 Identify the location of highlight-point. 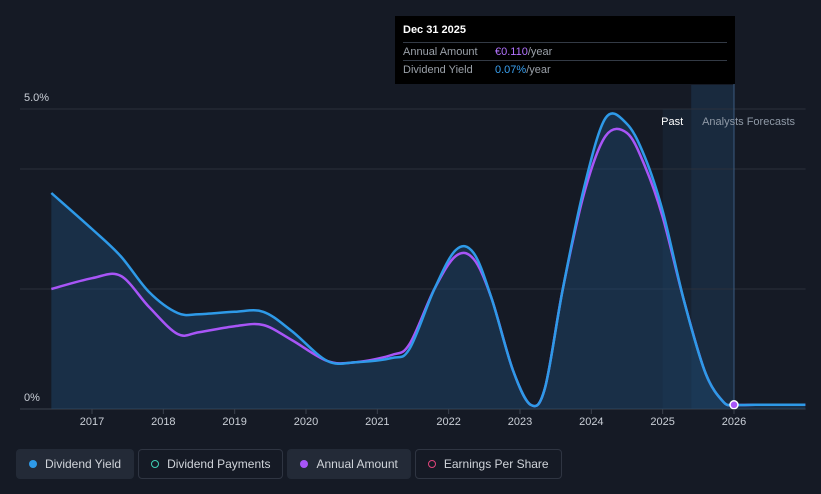
(734, 405).